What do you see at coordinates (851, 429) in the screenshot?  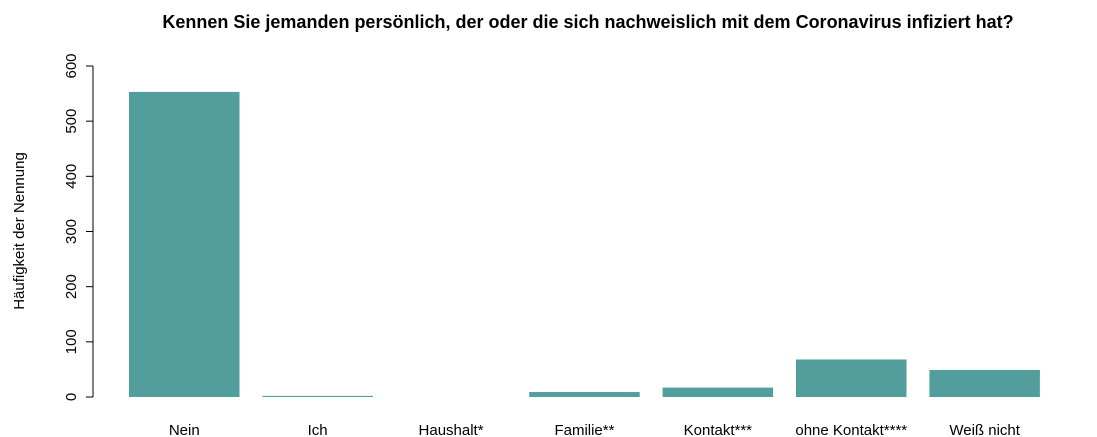 I see `x-tick-label: ohne Kontakt****` at bounding box center [851, 429].